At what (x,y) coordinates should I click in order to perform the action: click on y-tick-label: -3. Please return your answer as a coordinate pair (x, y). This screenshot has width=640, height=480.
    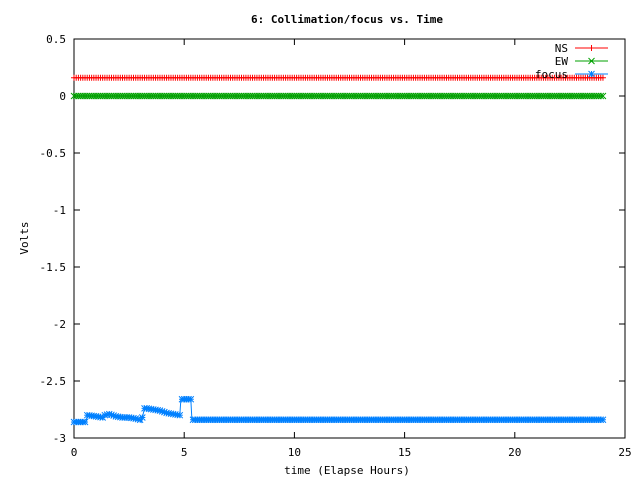
    Looking at the image, I should click on (59, 438).